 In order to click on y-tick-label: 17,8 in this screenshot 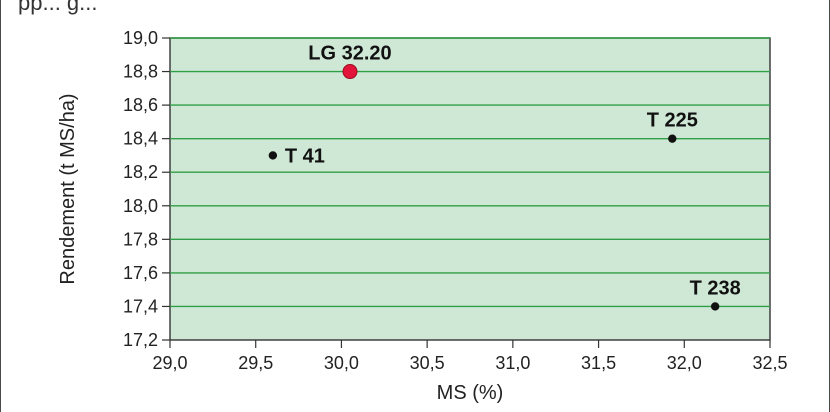, I will do `click(140, 239)`.